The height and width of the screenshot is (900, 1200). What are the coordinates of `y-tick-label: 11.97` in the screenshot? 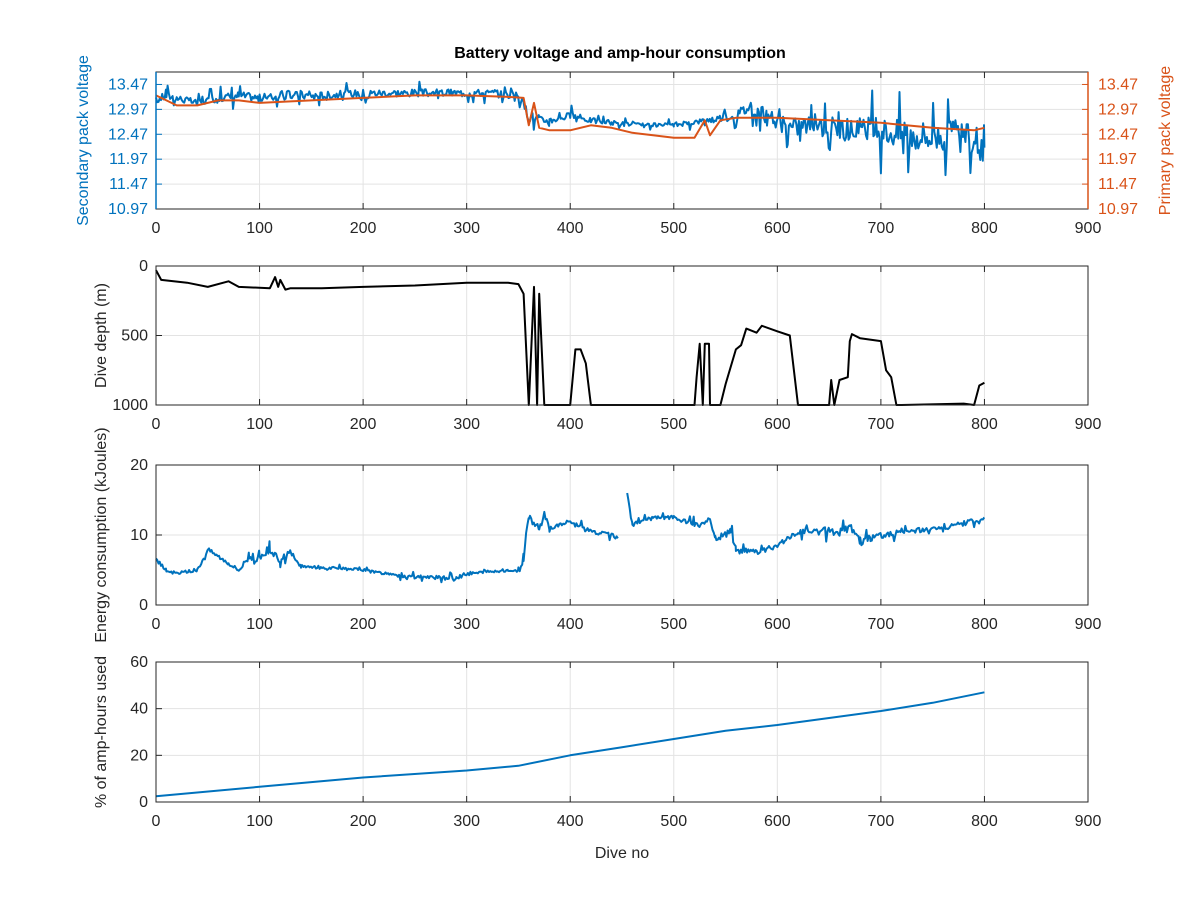 It's located at (128, 159).